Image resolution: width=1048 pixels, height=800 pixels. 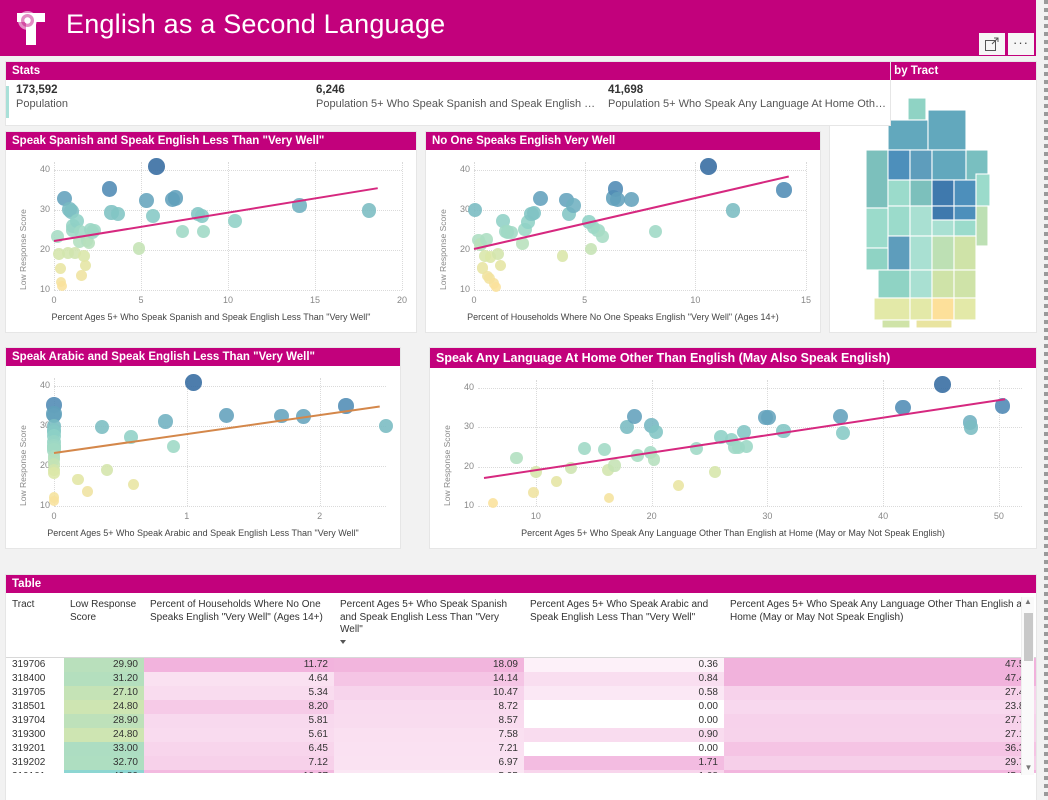 What do you see at coordinates (521, 720) in the screenshot?
I see `table-row: 319704 28.90 5.81 8.57 0.00 27.78` at bounding box center [521, 720].